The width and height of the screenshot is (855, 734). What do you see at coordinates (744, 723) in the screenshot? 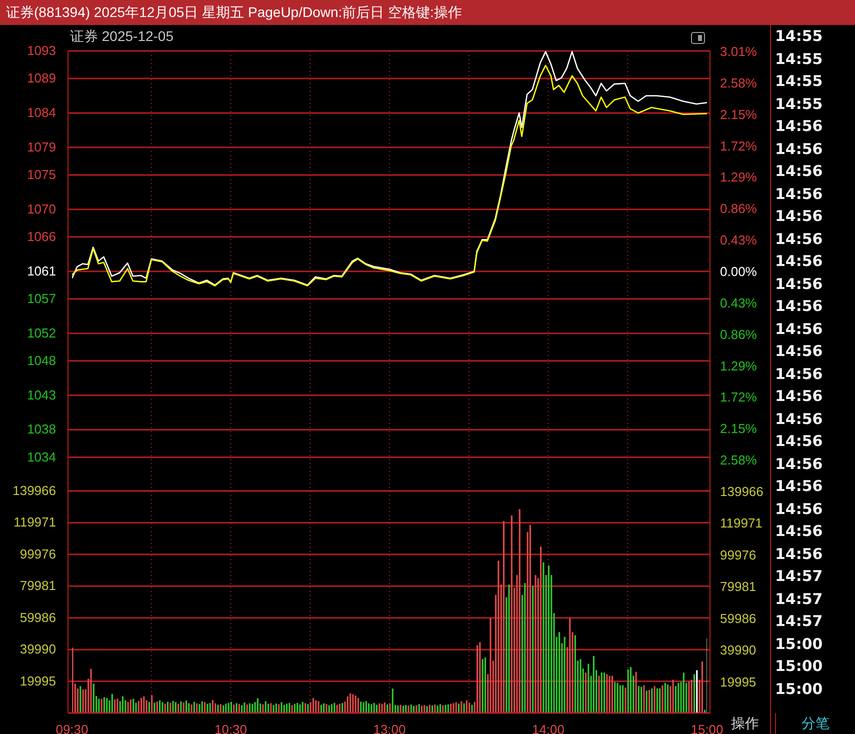
I see `text: 操作` at bounding box center [744, 723].